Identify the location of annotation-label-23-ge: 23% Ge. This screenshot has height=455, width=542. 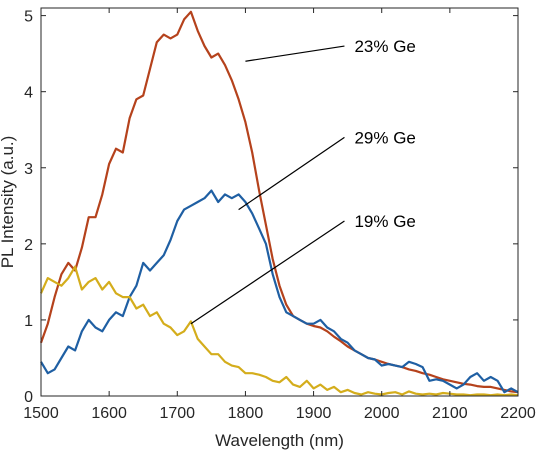
(384, 46).